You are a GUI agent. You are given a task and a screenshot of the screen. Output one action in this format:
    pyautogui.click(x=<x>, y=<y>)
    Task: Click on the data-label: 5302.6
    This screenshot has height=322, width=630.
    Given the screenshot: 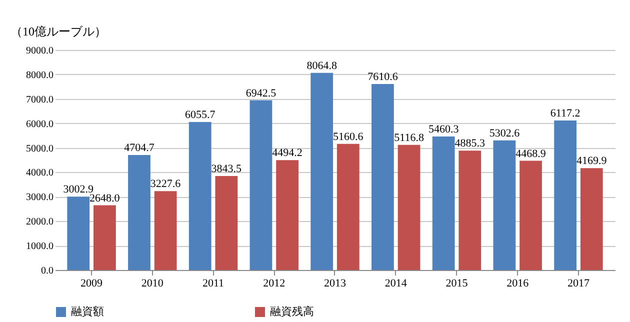 What is the action you would take?
    pyautogui.click(x=504, y=133)
    